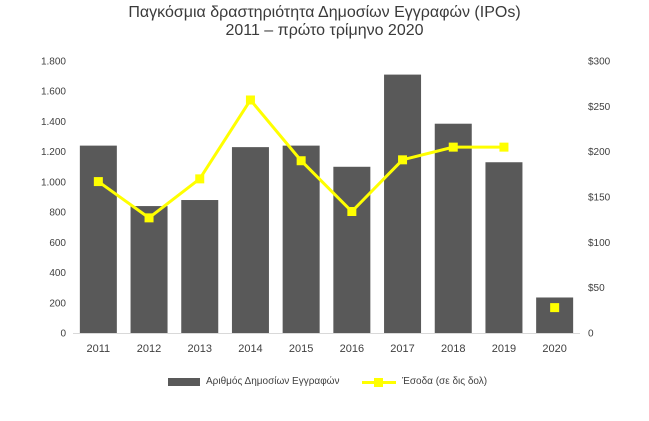 Image resolution: width=649 pixels, height=421 pixels. I want to click on y-left-tick-label: 600, so click(57, 243).